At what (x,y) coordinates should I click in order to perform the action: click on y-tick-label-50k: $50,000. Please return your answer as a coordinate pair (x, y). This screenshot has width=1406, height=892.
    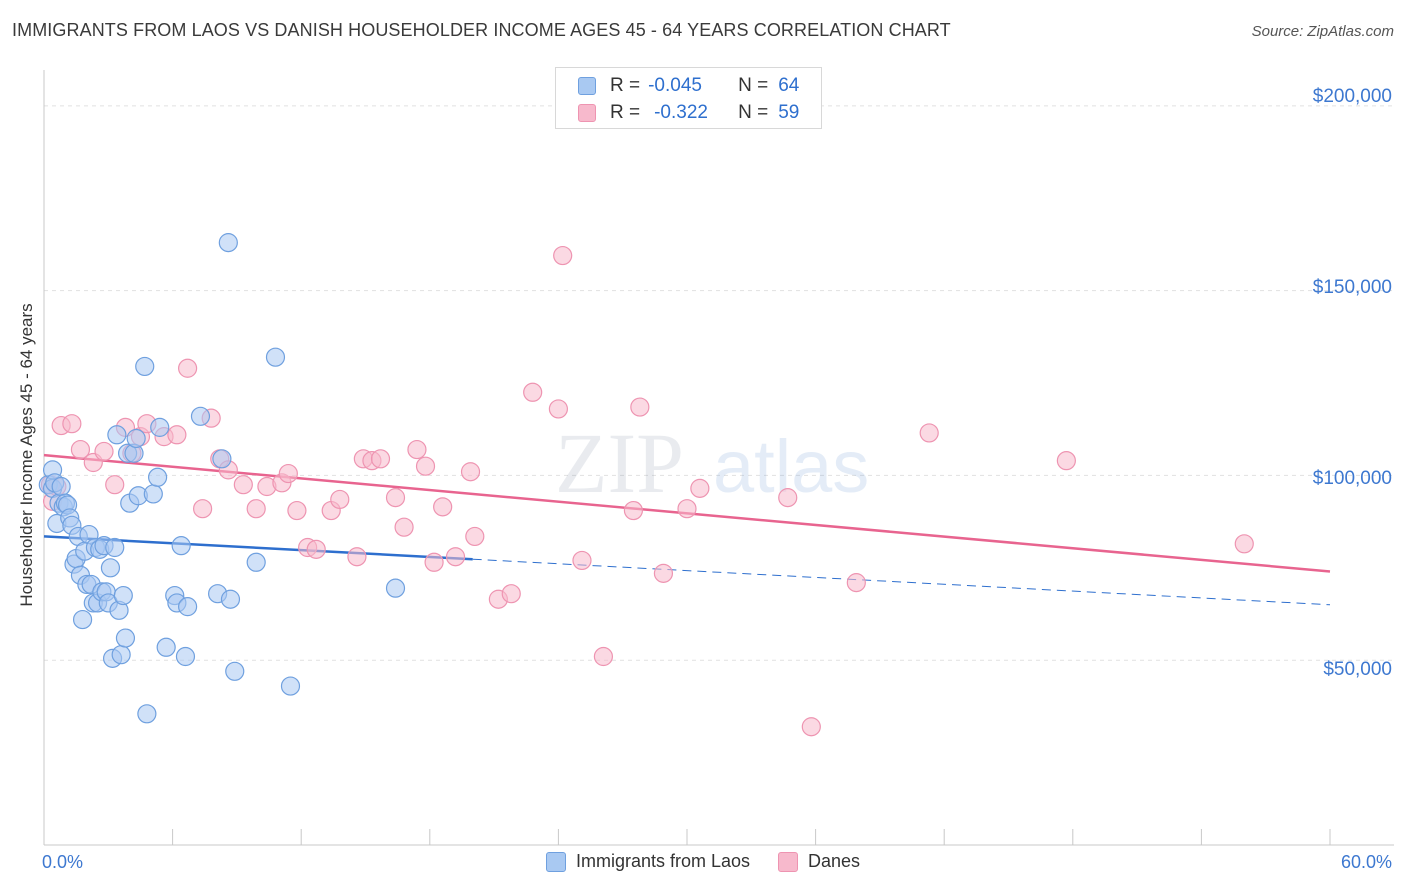
    Looking at the image, I should click on (1357, 669).